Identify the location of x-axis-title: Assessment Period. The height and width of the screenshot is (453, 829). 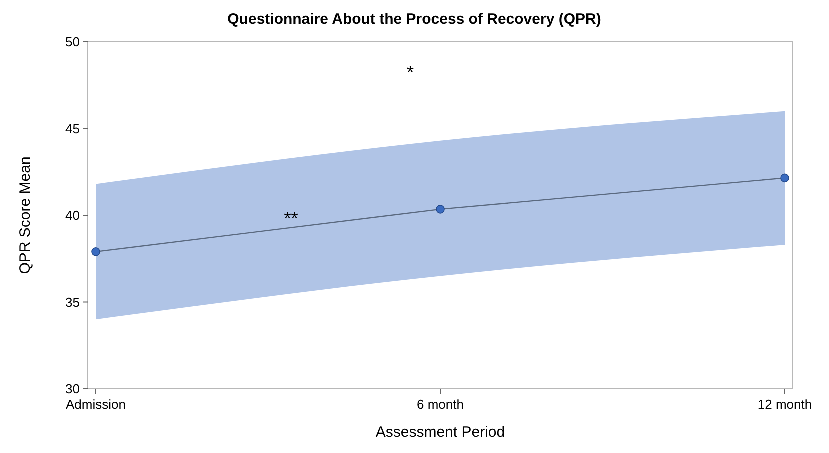
(441, 432).